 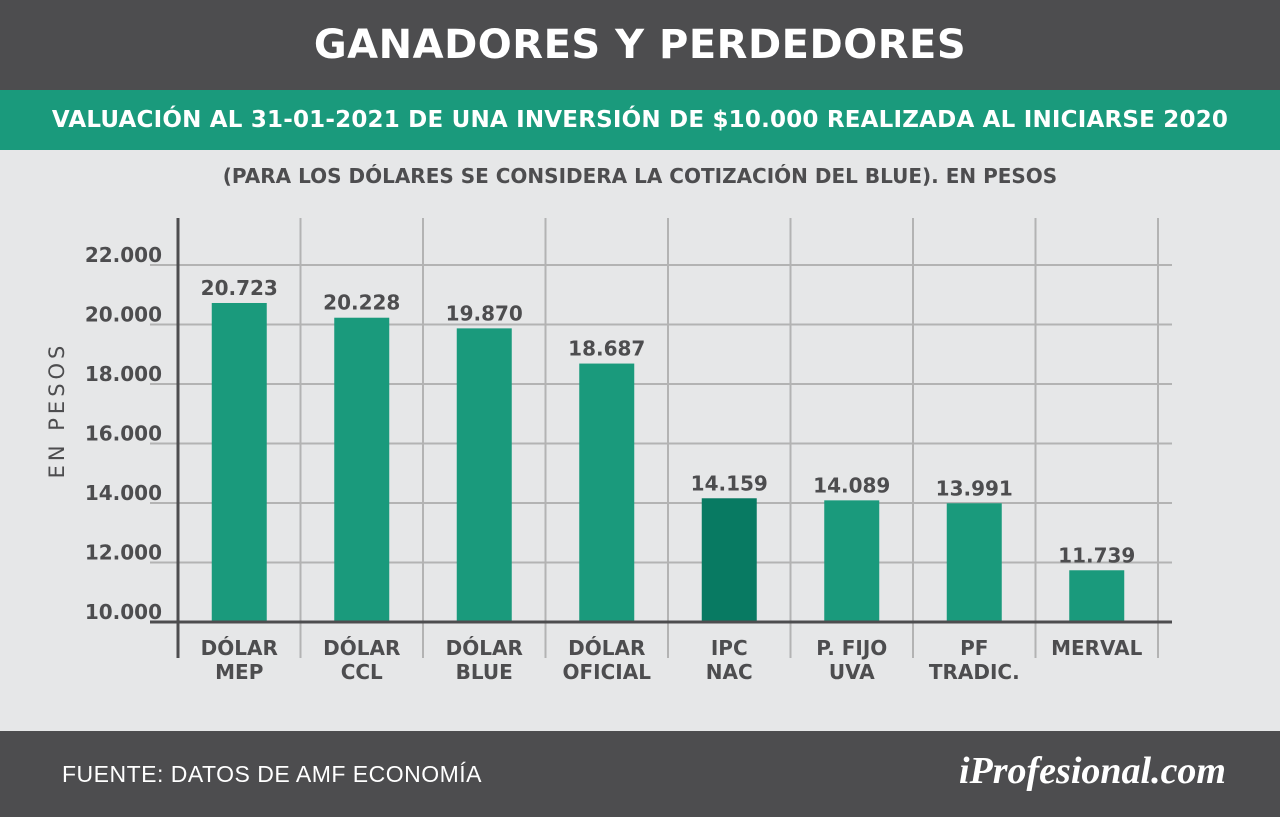 I want to click on x-tick-label: NAC, so click(x=729, y=672).